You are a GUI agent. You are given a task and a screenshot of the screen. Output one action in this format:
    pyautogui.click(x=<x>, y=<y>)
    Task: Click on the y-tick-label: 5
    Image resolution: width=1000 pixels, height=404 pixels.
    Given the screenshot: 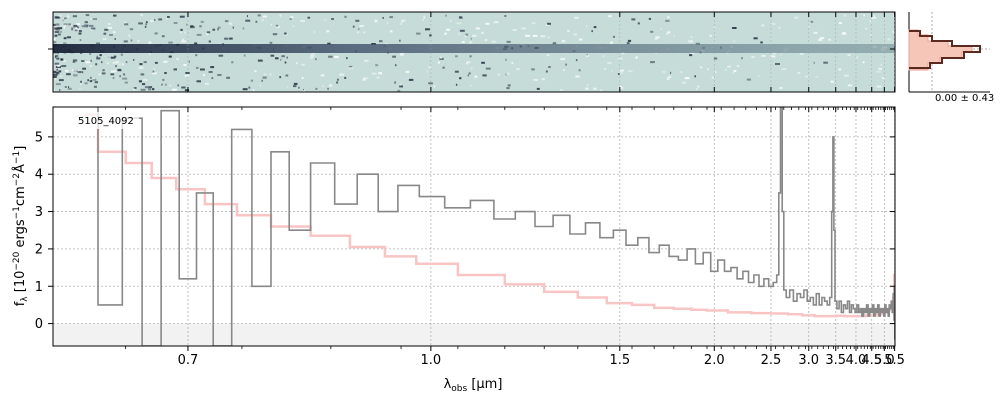 What is the action you would take?
    pyautogui.click(x=39, y=137)
    